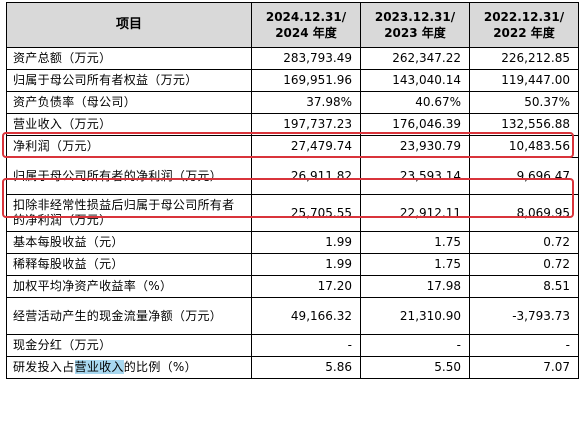  I want to click on value-2022: 50.37%, so click(524, 102).